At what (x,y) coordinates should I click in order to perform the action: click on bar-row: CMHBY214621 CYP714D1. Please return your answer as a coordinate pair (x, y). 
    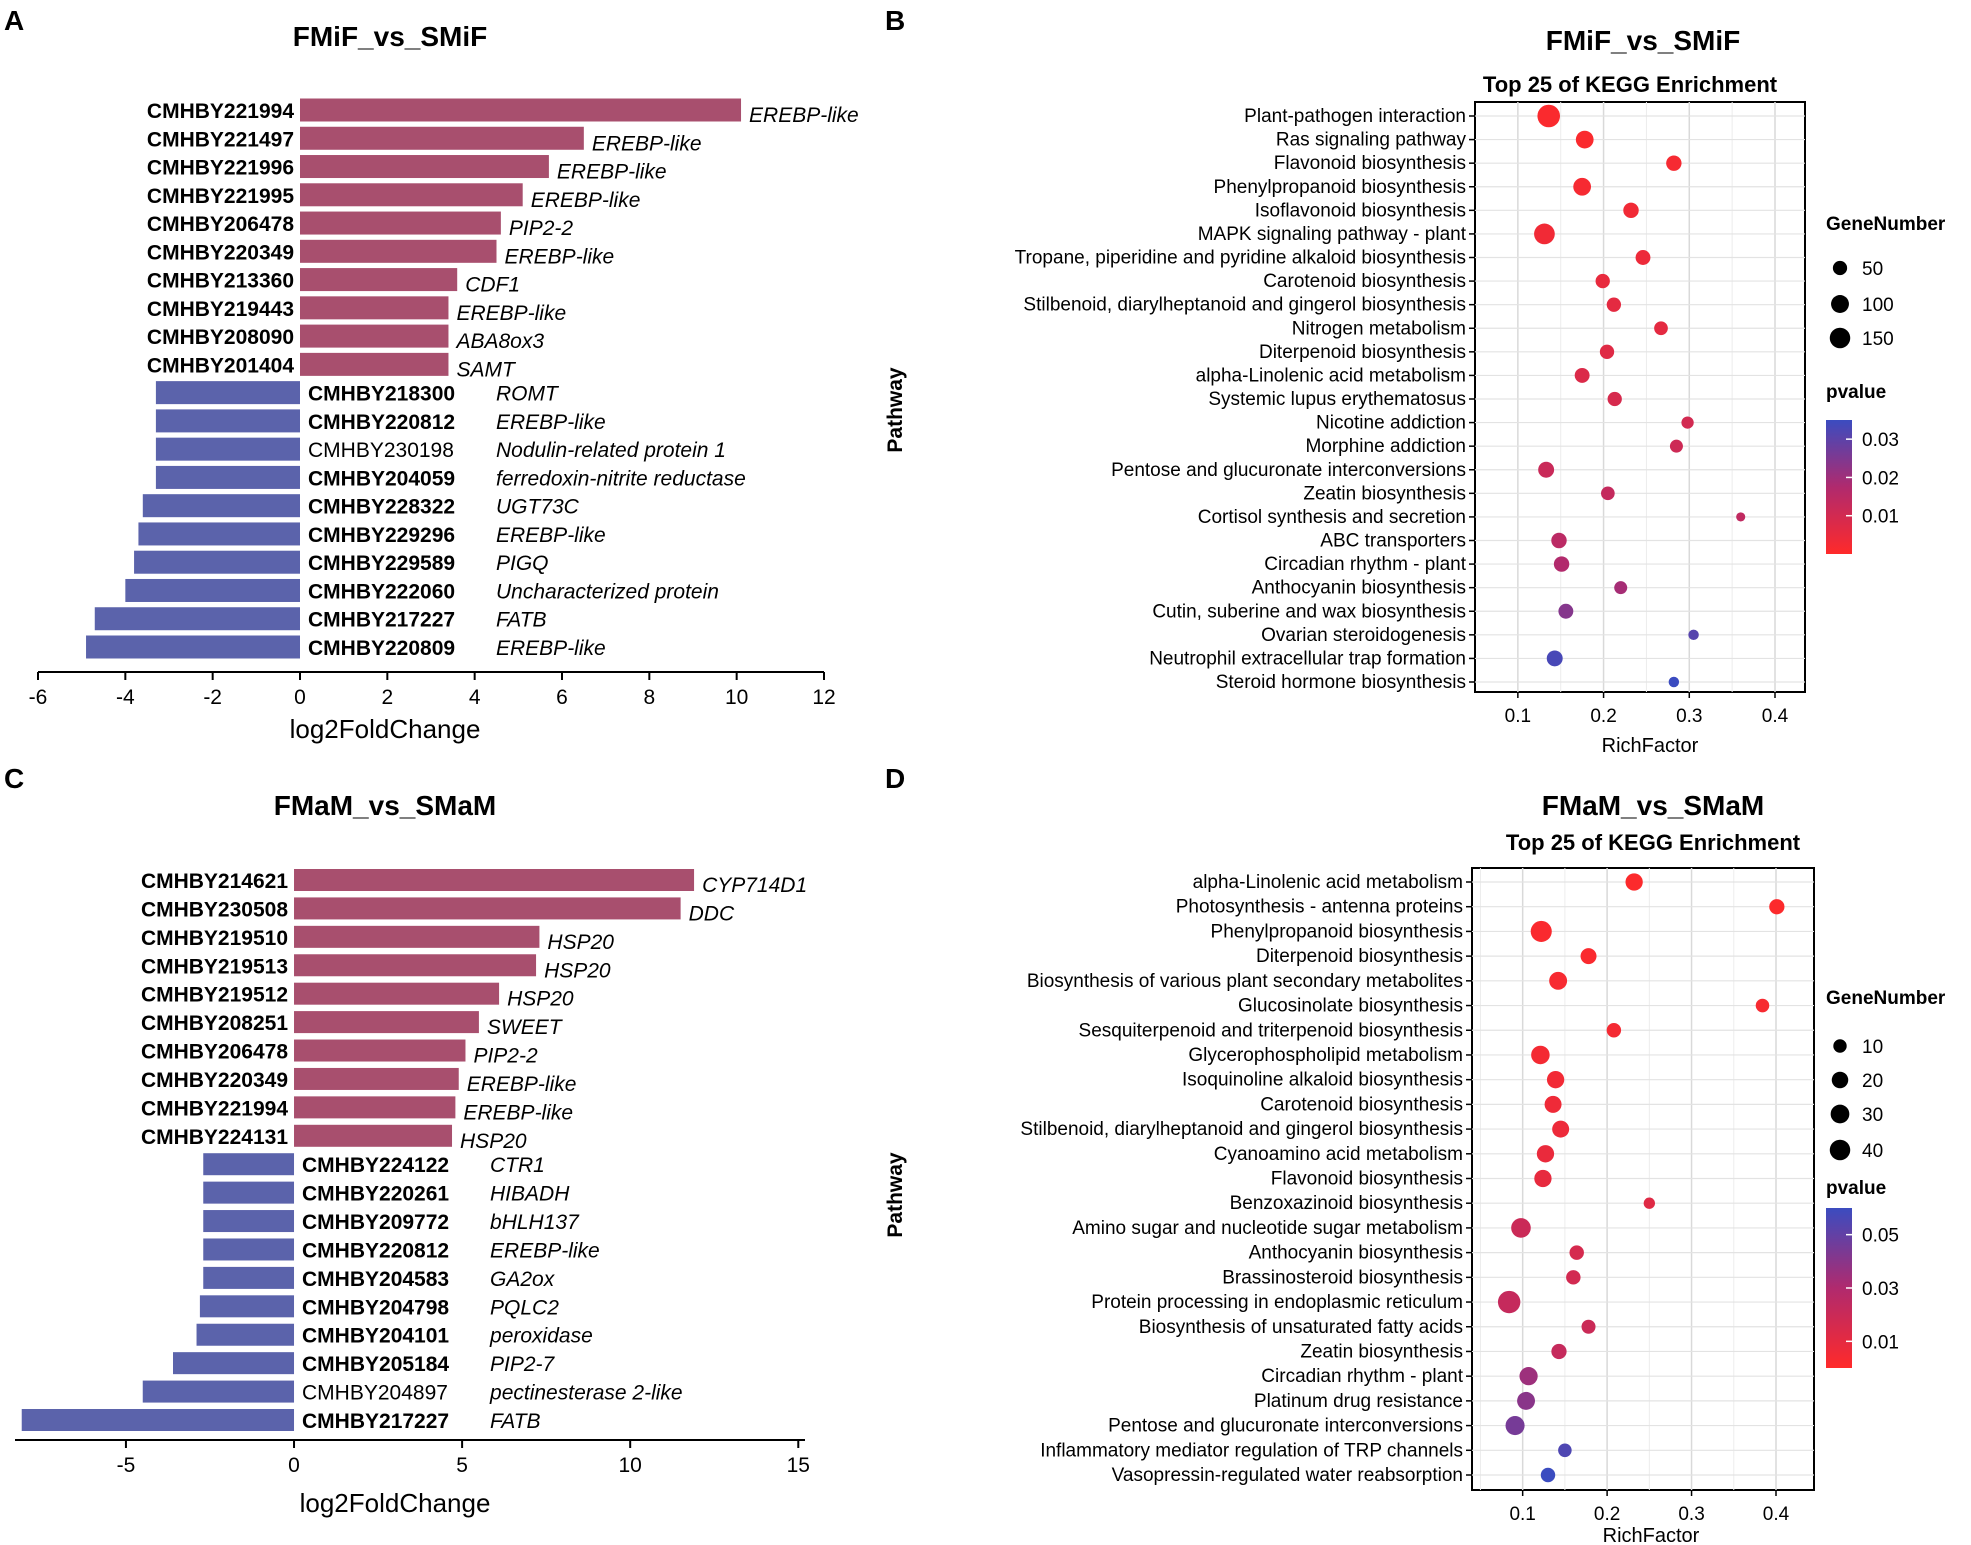
    Looking at the image, I should click on (474, 883).